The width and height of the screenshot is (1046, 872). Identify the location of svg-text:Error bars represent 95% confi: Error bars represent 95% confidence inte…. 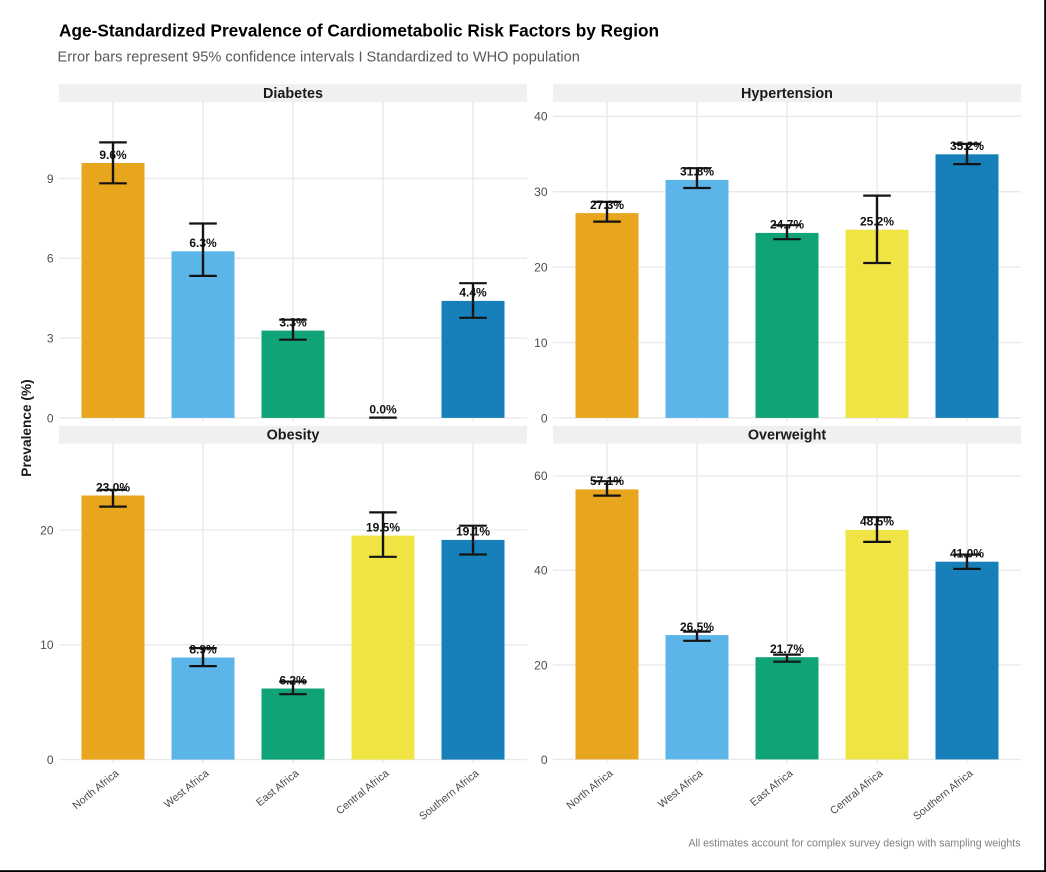
(319, 58).